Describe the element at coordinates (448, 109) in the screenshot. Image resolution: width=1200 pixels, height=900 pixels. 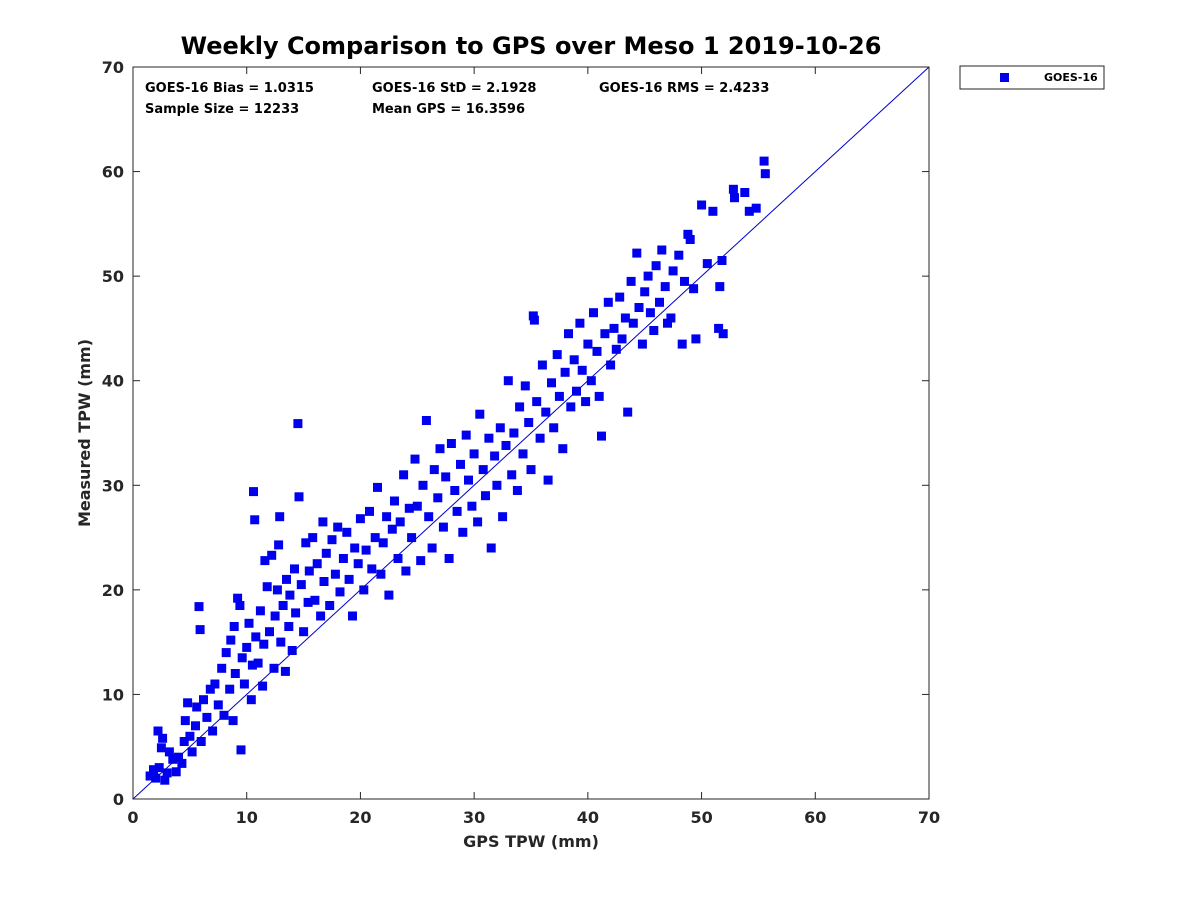
I see `stat-mean-gps: Mean GPS = 16.3596` at that location.